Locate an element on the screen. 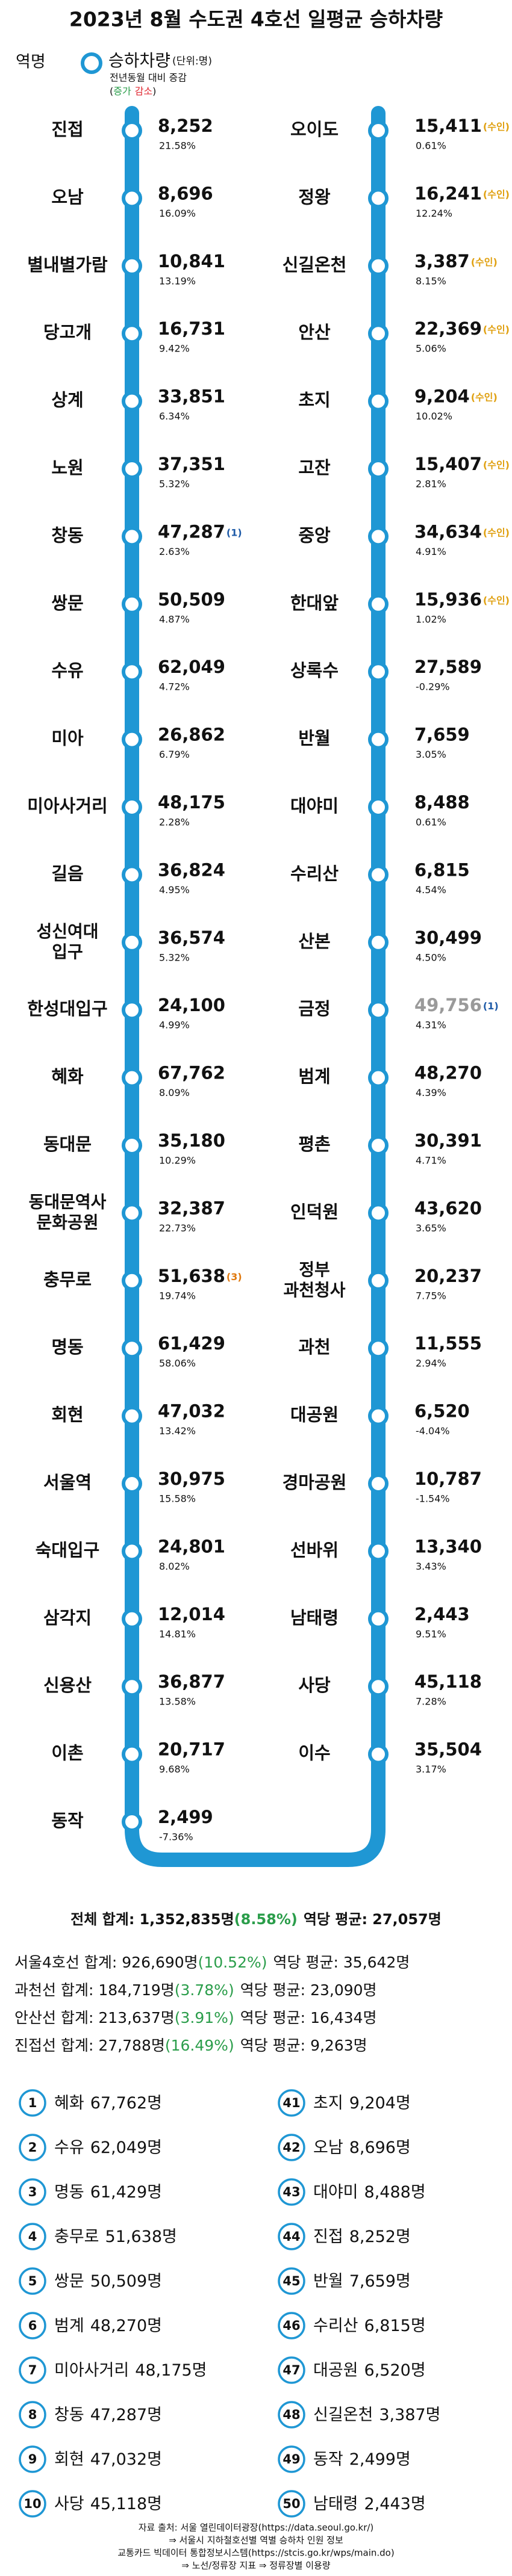 The width and height of the screenshot is (512, 2576). ridership-value: 10,841 is located at coordinates (191, 261).